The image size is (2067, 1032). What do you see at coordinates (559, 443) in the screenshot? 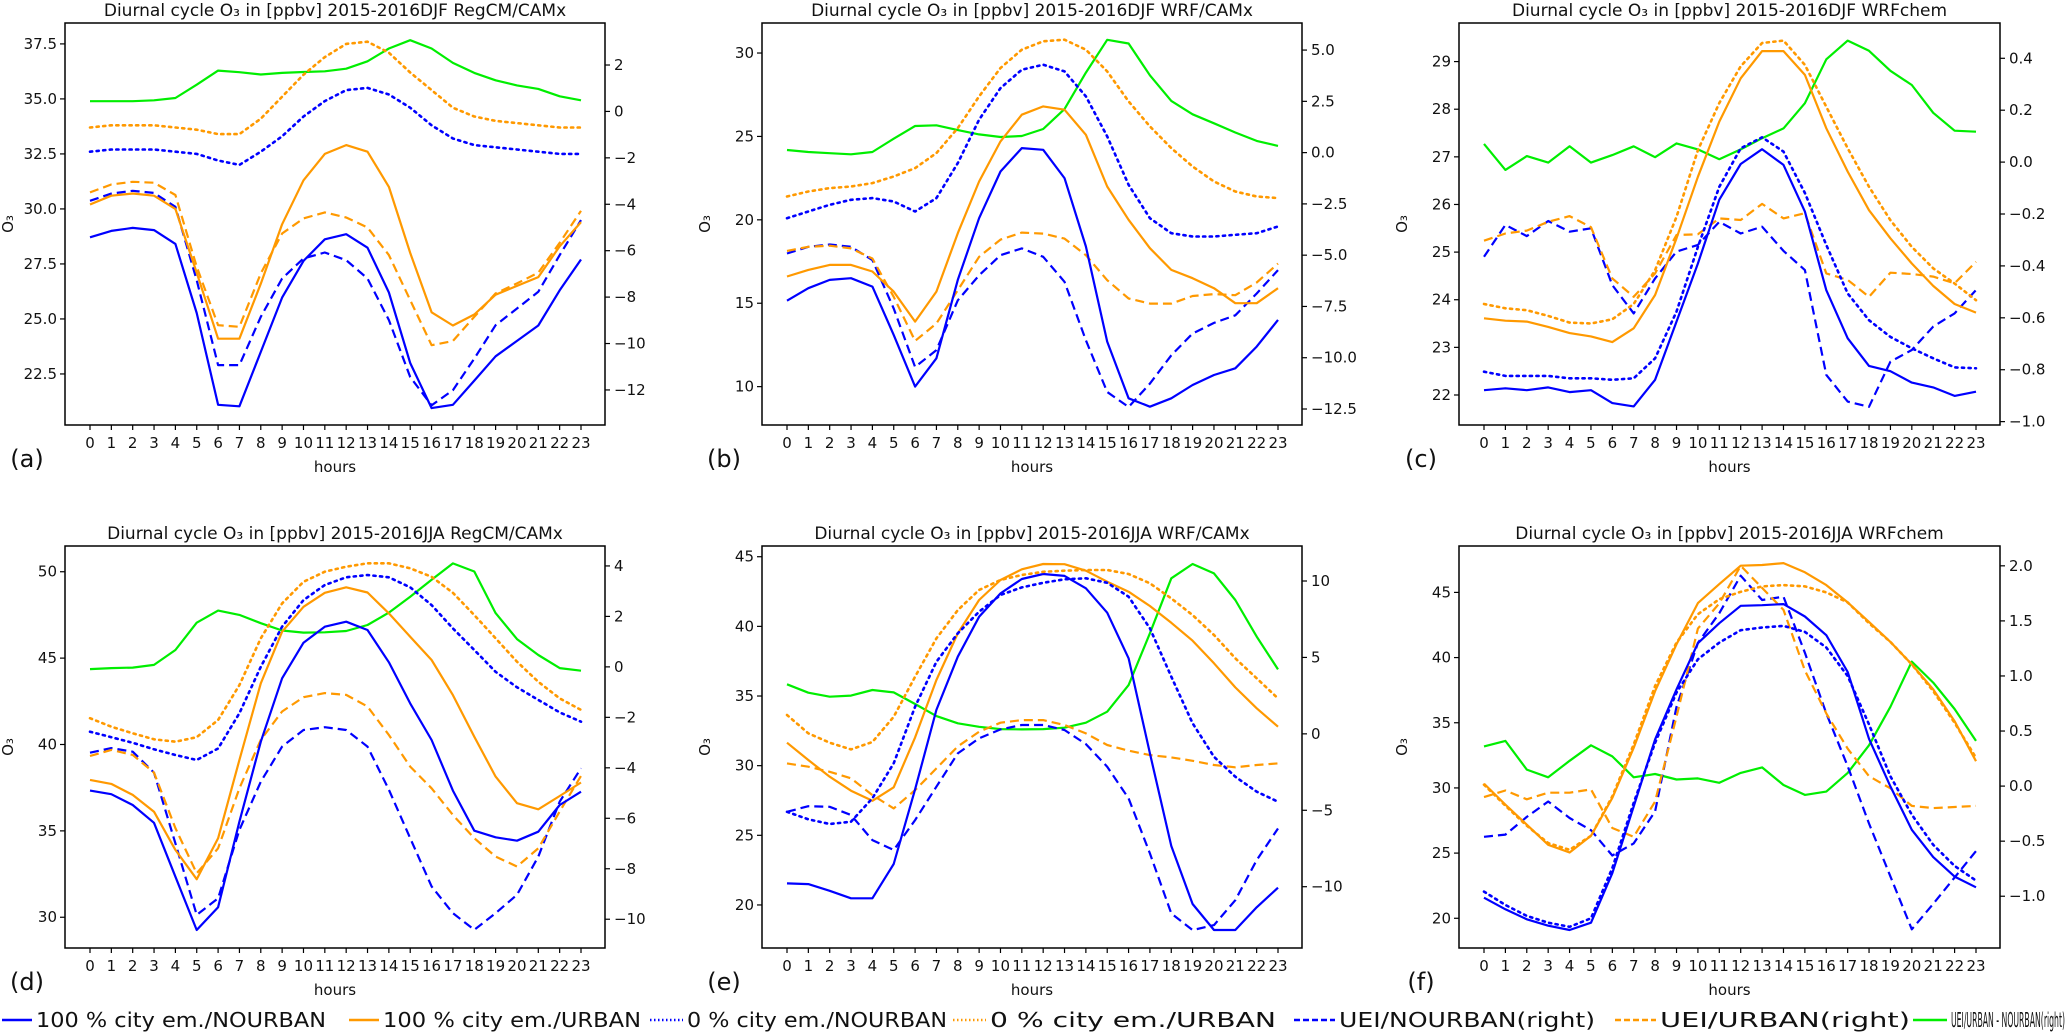
I see `x-tick-label: 22` at bounding box center [559, 443].